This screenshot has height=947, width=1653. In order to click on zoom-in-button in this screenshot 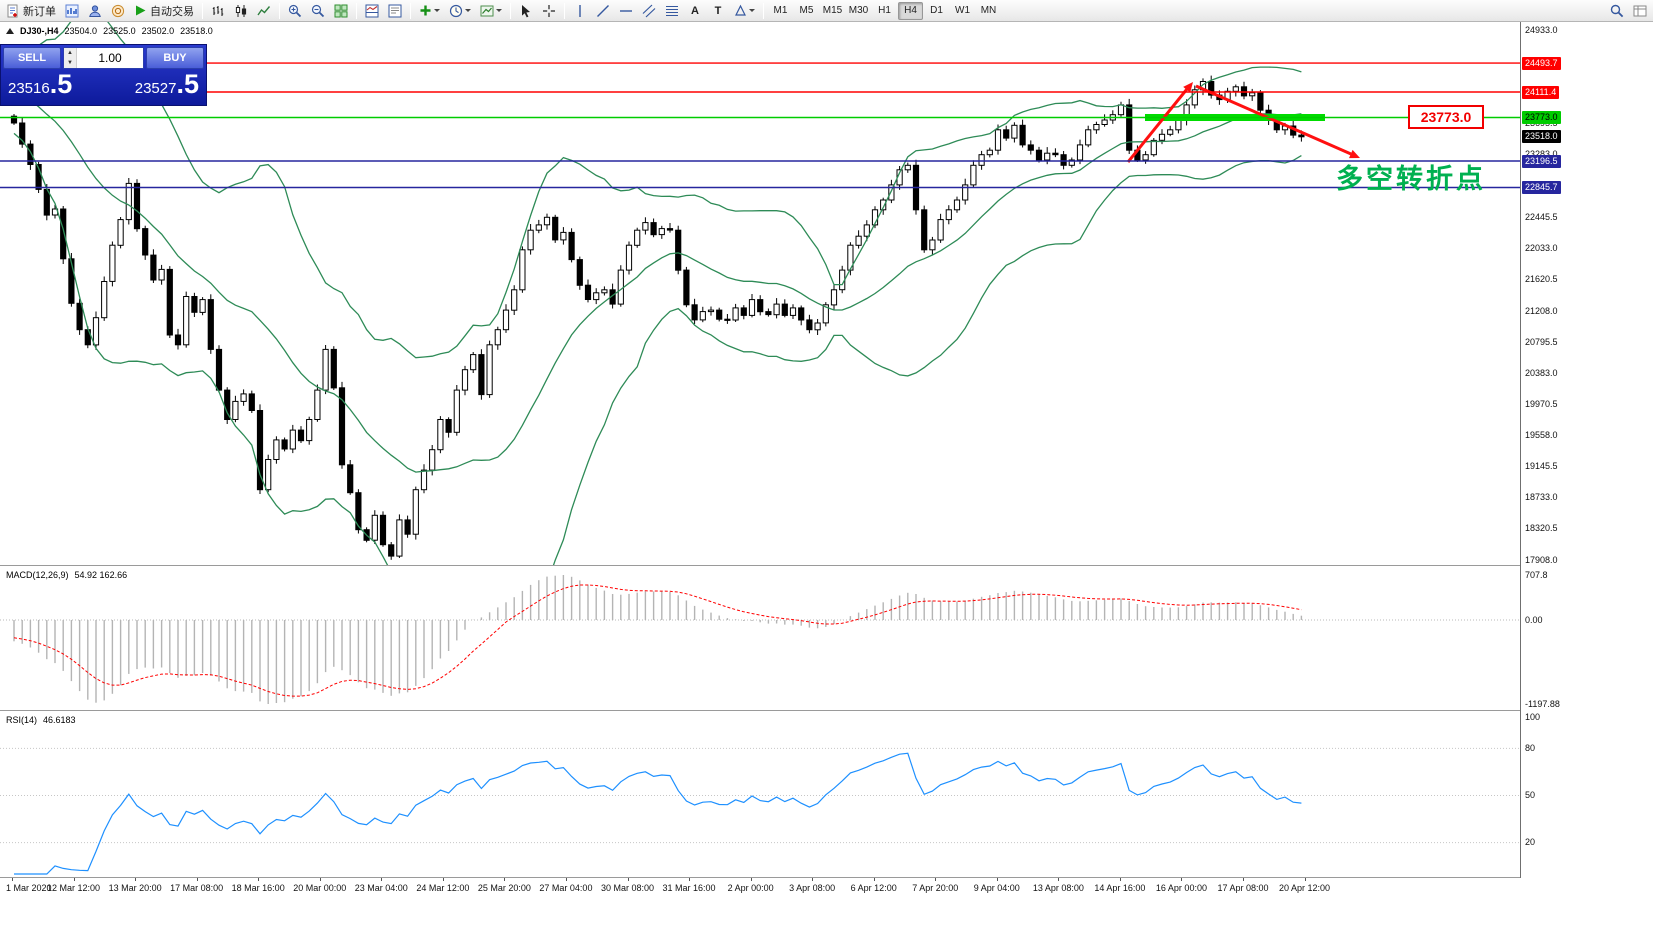, I will do `click(295, 11)`.